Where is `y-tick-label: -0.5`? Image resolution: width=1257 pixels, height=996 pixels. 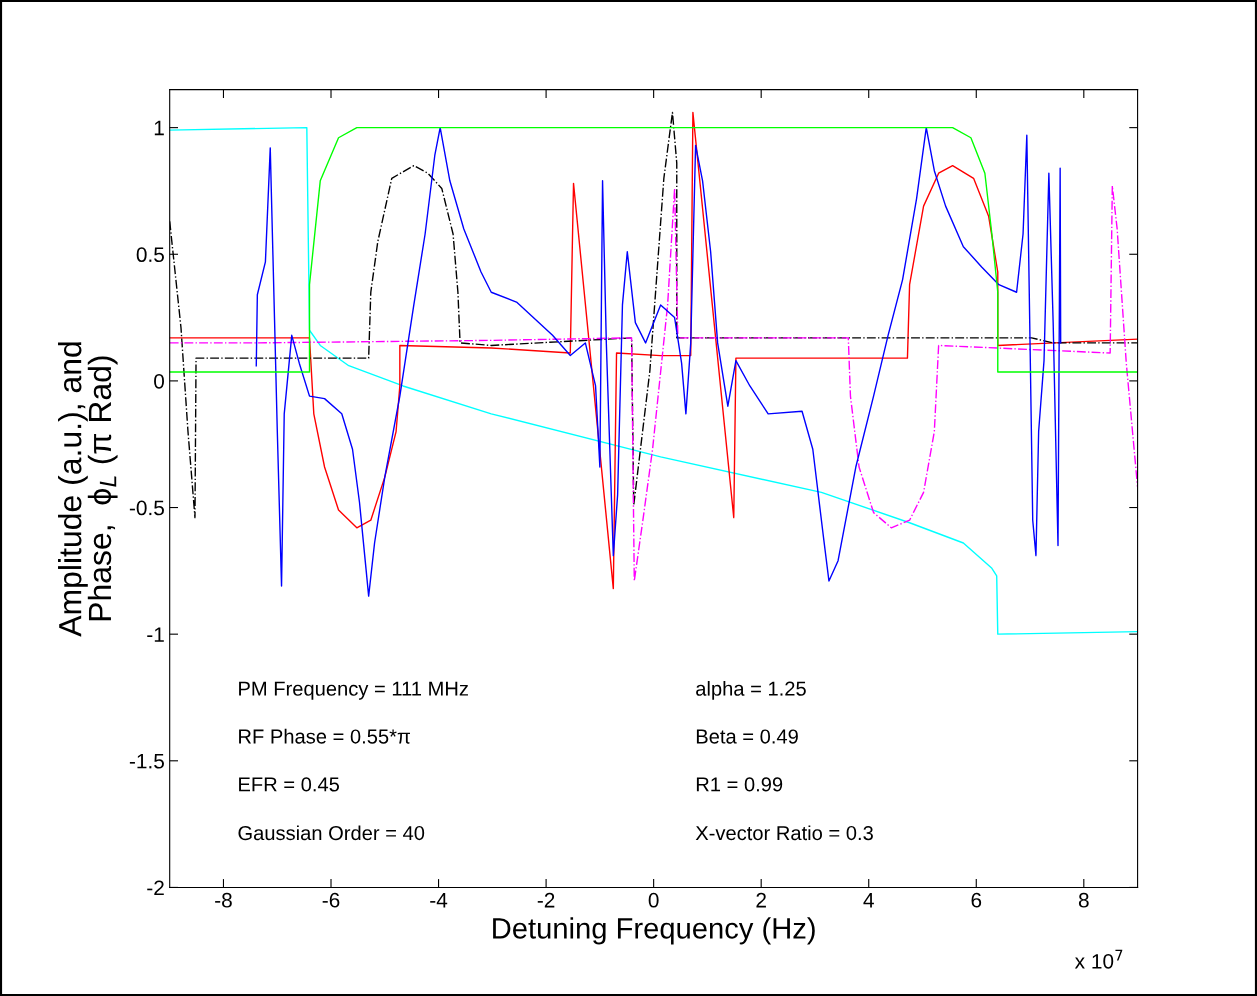
y-tick-label: -0.5 is located at coordinates (146, 508).